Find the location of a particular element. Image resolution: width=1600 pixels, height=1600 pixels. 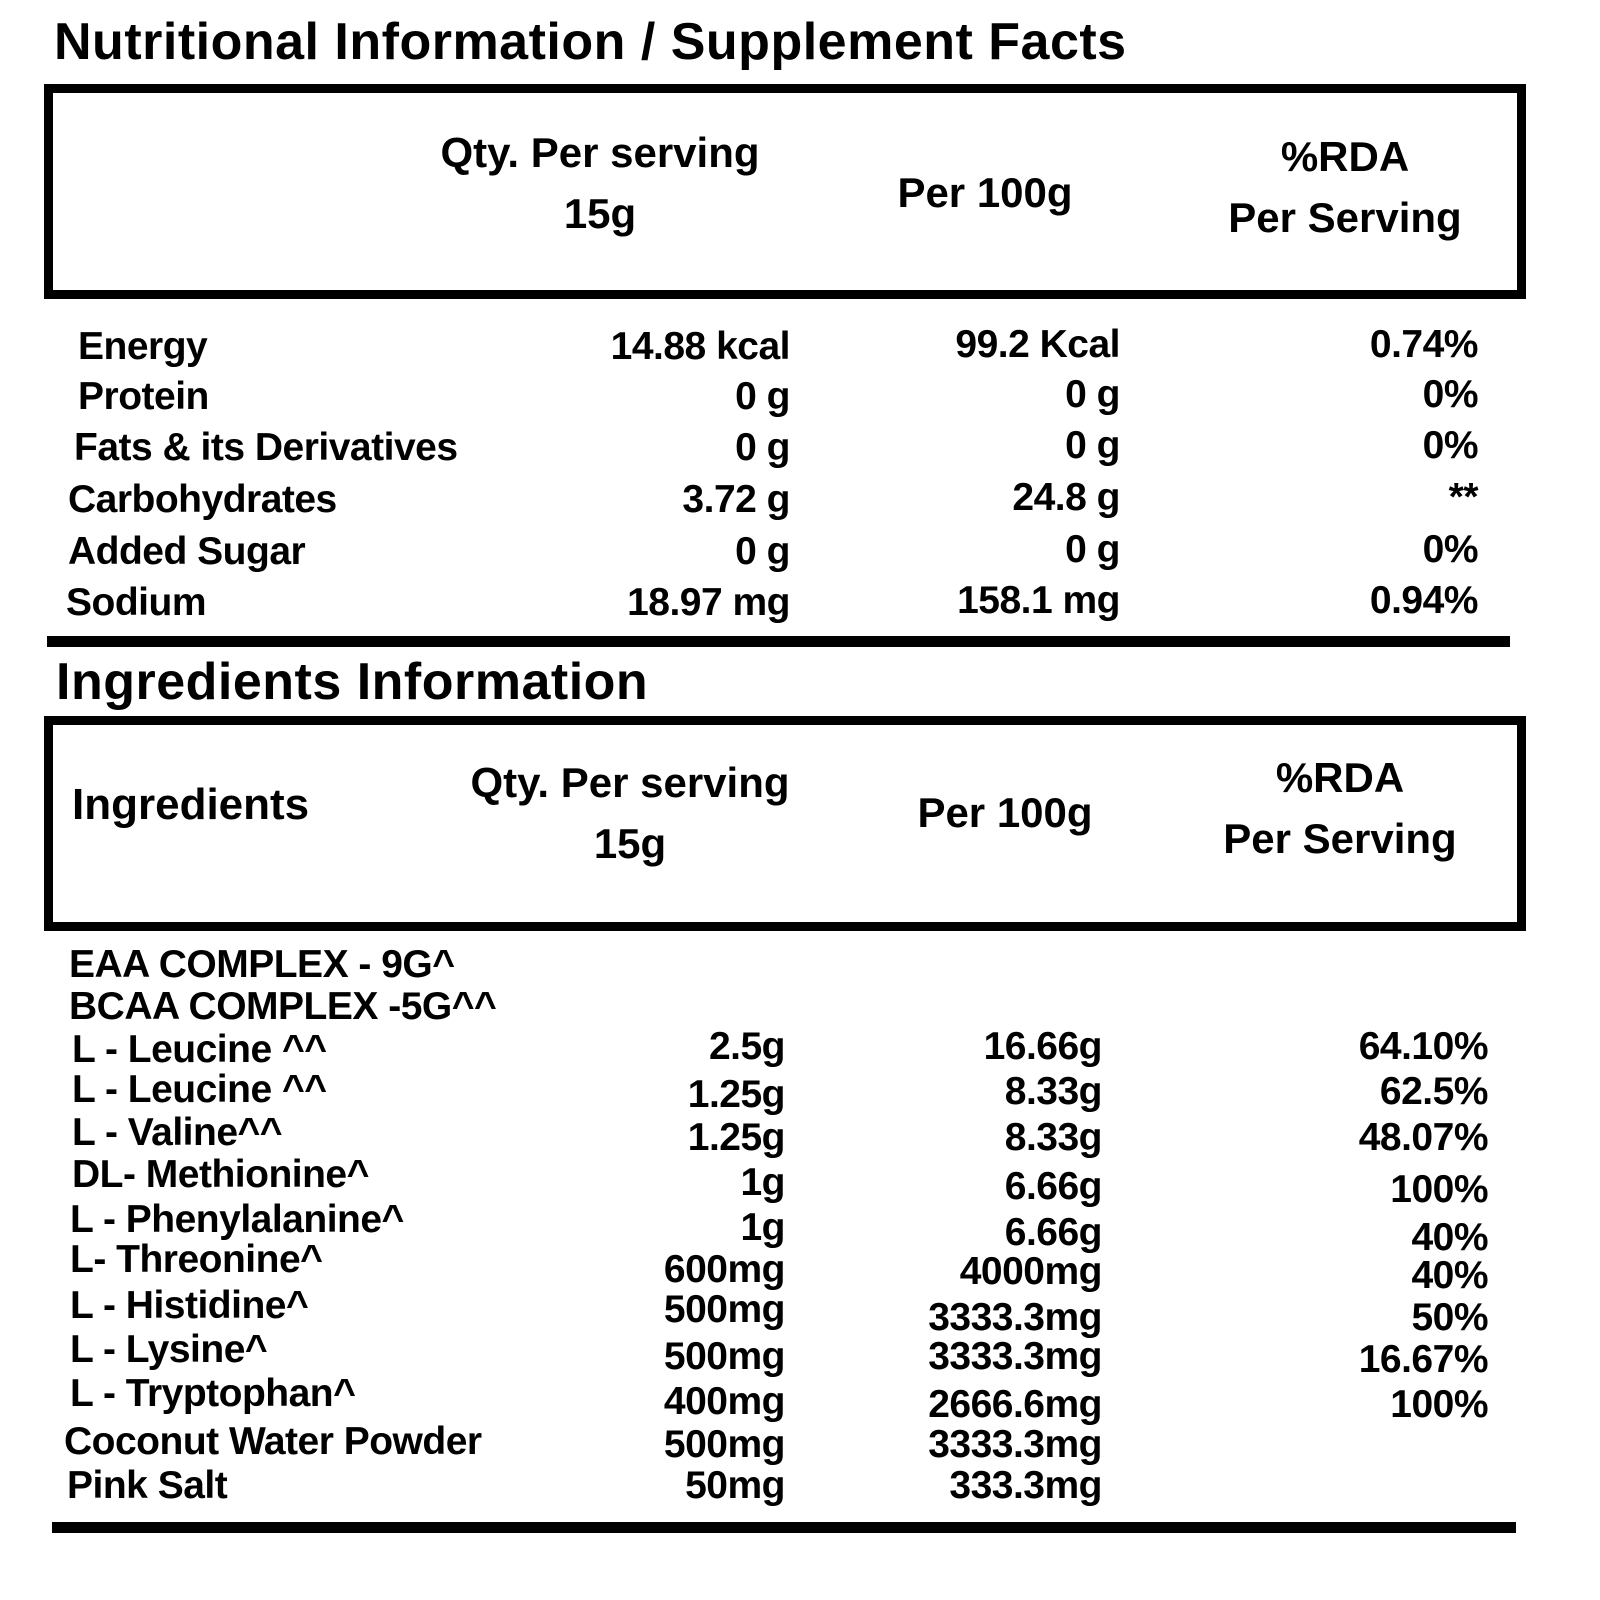

nutrient-rda: 0.74% is located at coordinates (1424, 344).